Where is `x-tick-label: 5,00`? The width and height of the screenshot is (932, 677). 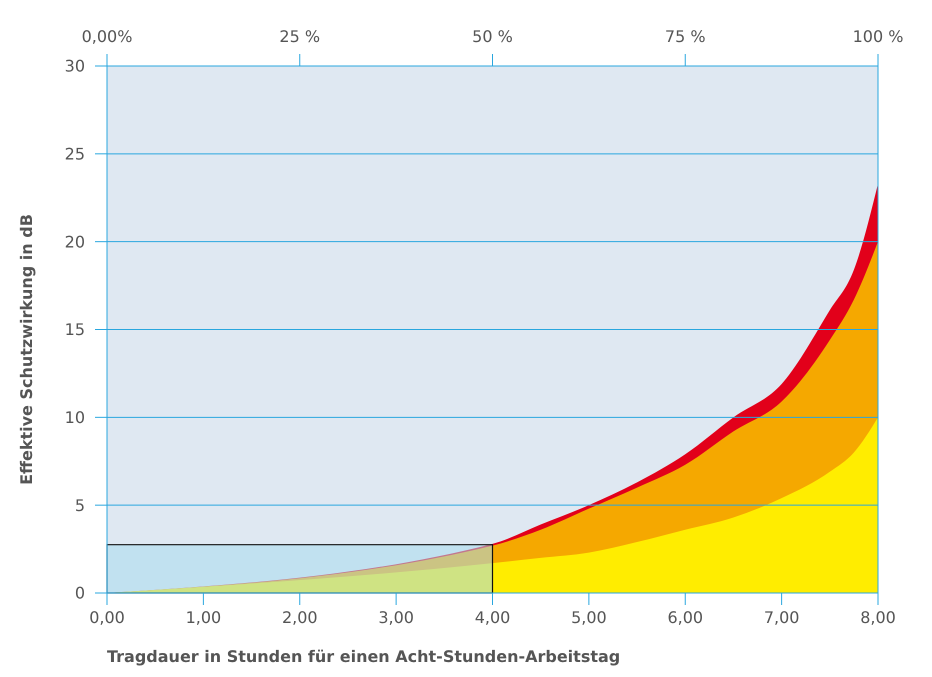
x-tick-label: 5,00 is located at coordinates (589, 617).